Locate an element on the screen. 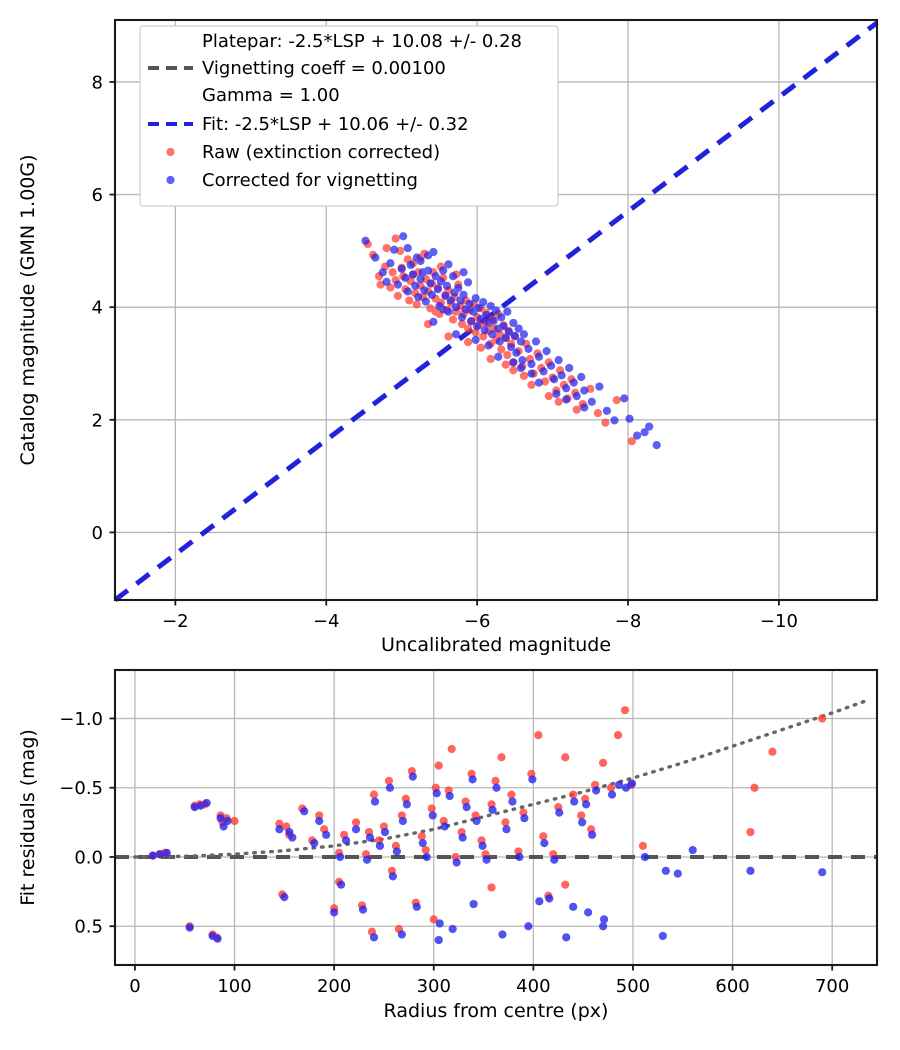  legend-label-corrected: Corrected for vignetting is located at coordinates (310, 180).